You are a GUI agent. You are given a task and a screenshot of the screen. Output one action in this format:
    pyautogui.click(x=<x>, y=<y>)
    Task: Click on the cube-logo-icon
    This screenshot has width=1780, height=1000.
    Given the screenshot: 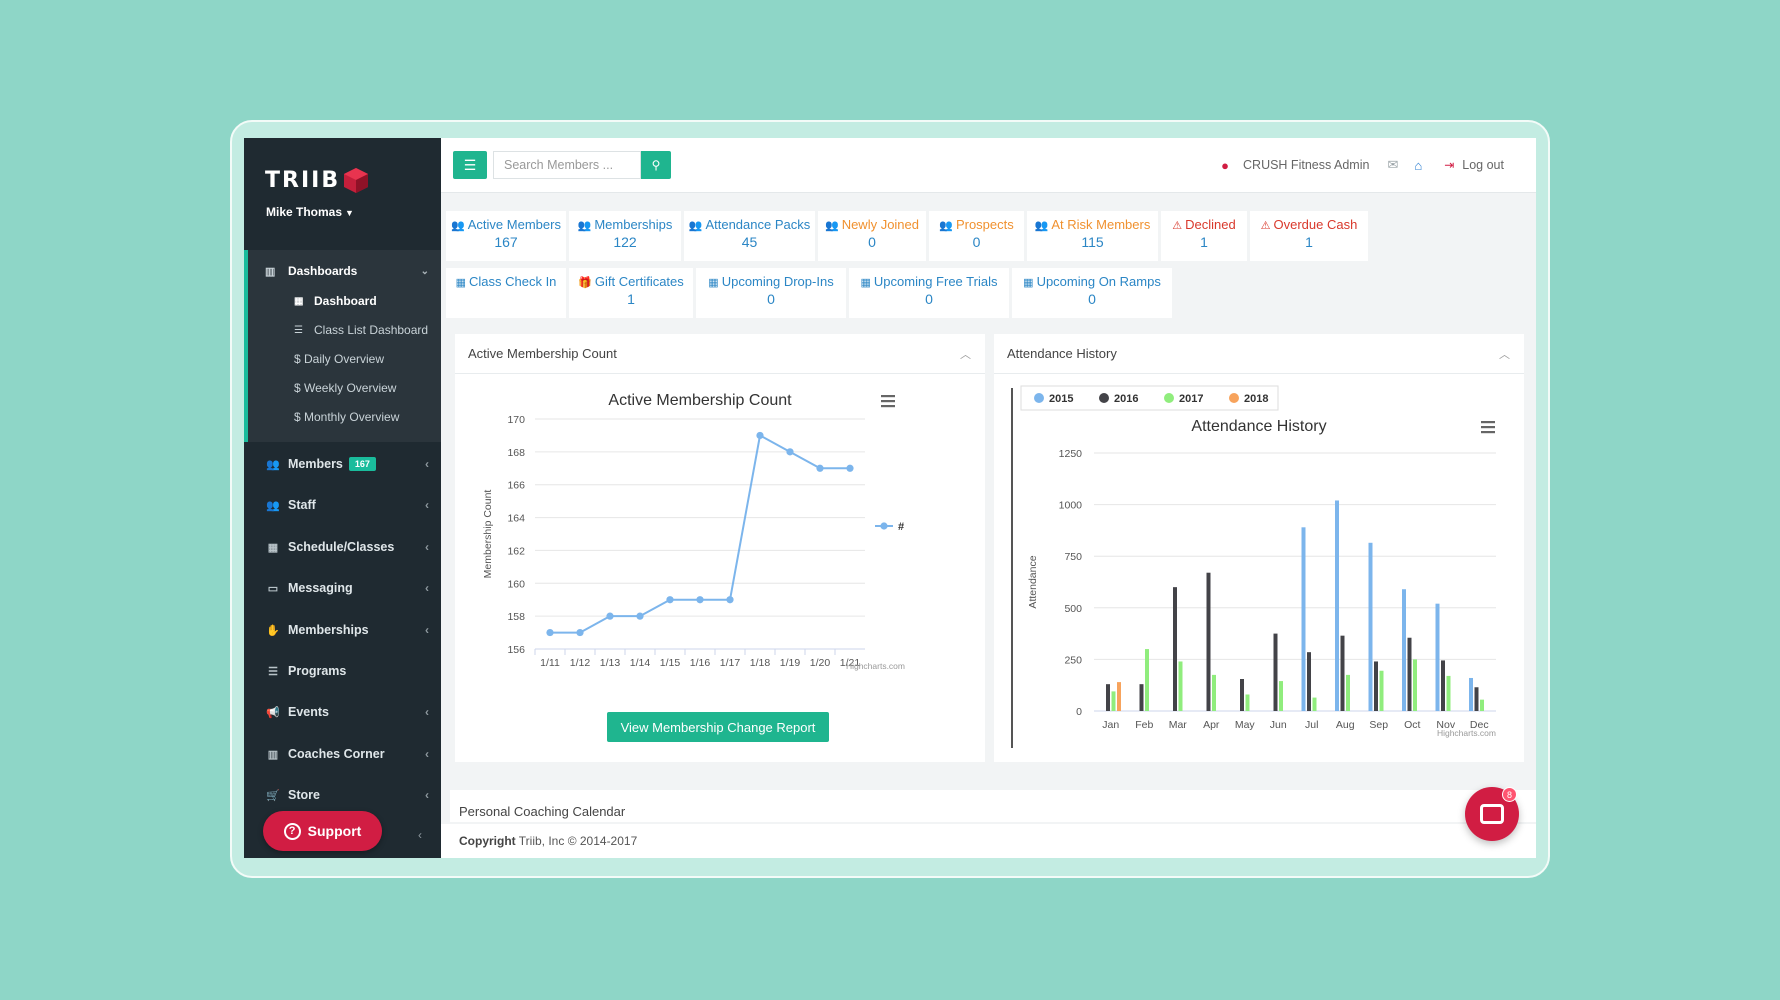 What is the action you would take?
    pyautogui.click(x=356, y=180)
    